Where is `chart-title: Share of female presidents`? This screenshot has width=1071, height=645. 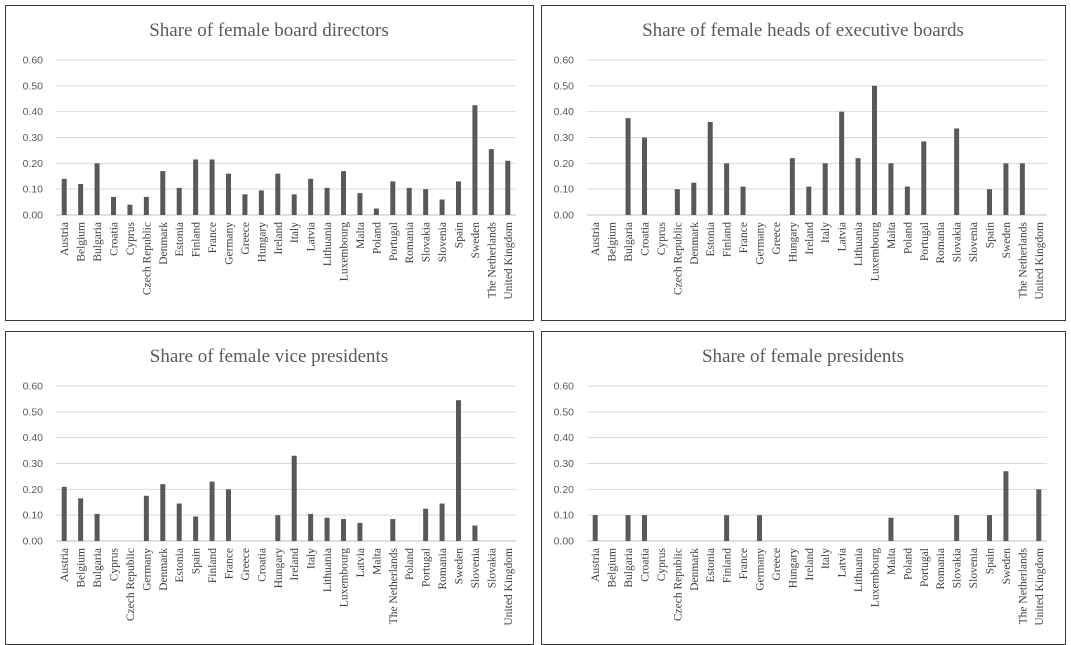 chart-title: Share of female presidents is located at coordinates (803, 356).